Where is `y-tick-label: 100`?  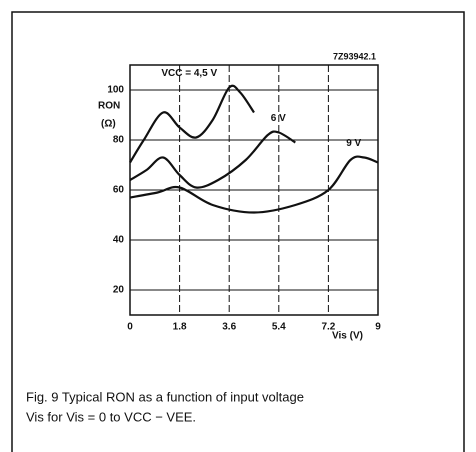 y-tick-label: 100 is located at coordinates (115, 90).